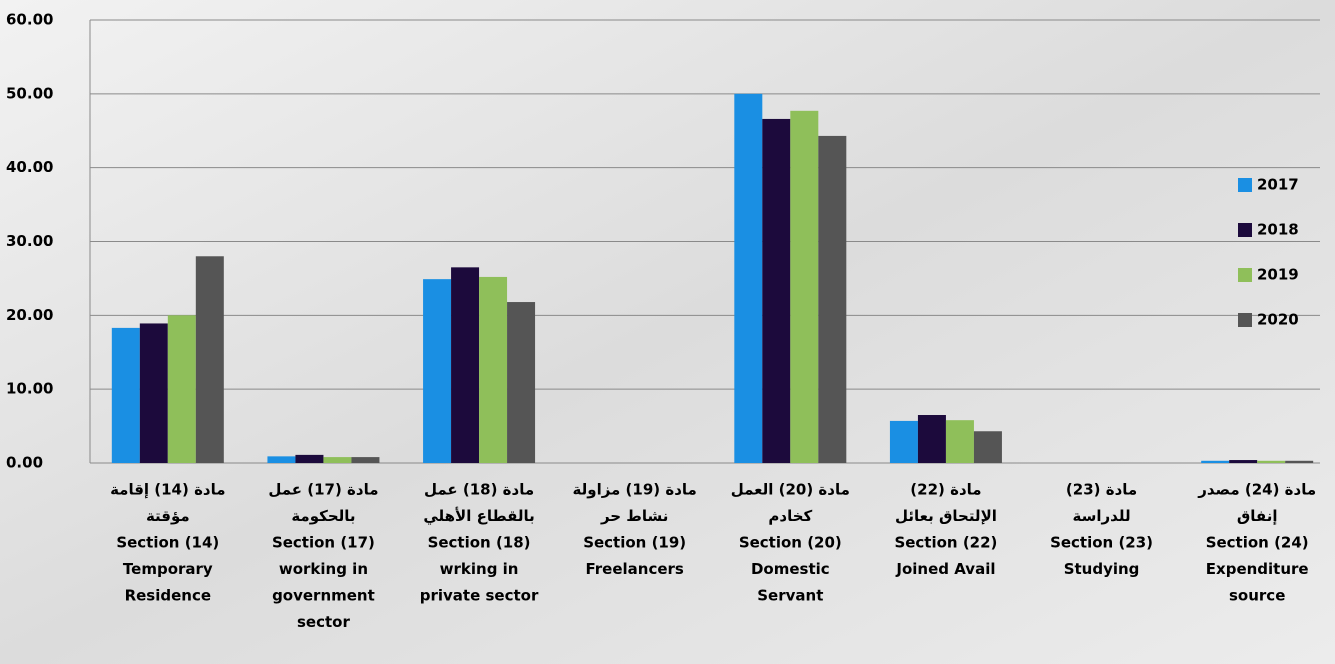  I want to click on x-tick-label: Temporary, so click(168, 569).